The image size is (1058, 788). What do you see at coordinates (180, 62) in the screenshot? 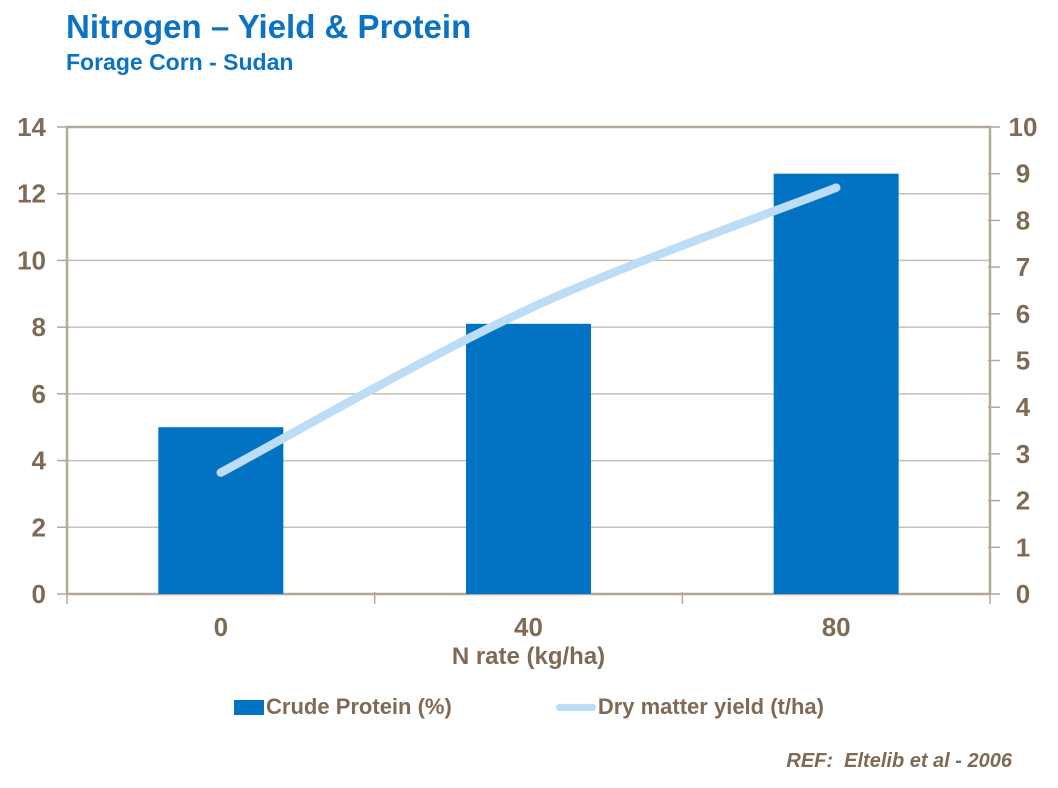
I see `chart-subtitle: Forage Corn - Sudan` at bounding box center [180, 62].